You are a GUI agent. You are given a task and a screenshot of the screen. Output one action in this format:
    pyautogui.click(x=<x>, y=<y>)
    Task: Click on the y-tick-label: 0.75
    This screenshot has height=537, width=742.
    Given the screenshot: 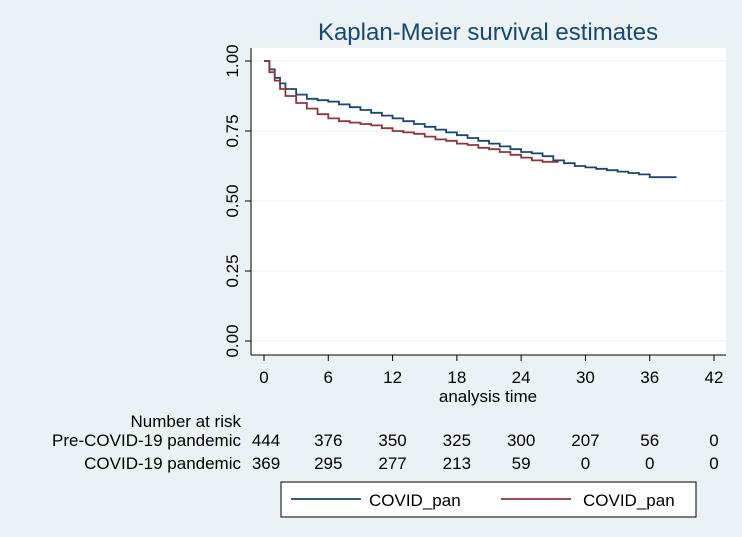 What is the action you would take?
    pyautogui.click(x=232, y=130)
    